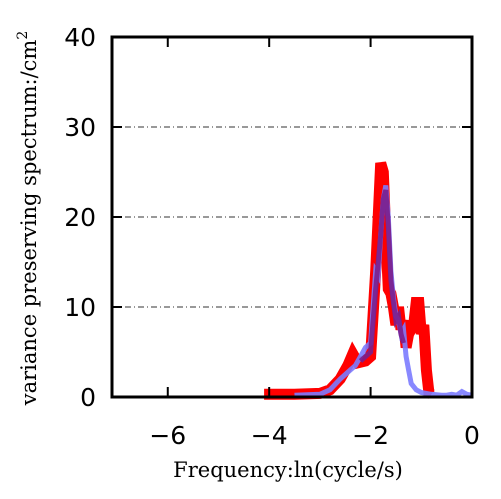 This screenshot has height=499, width=501. What do you see at coordinates (80, 37) in the screenshot?
I see `y-tick-label: 40` at bounding box center [80, 37].